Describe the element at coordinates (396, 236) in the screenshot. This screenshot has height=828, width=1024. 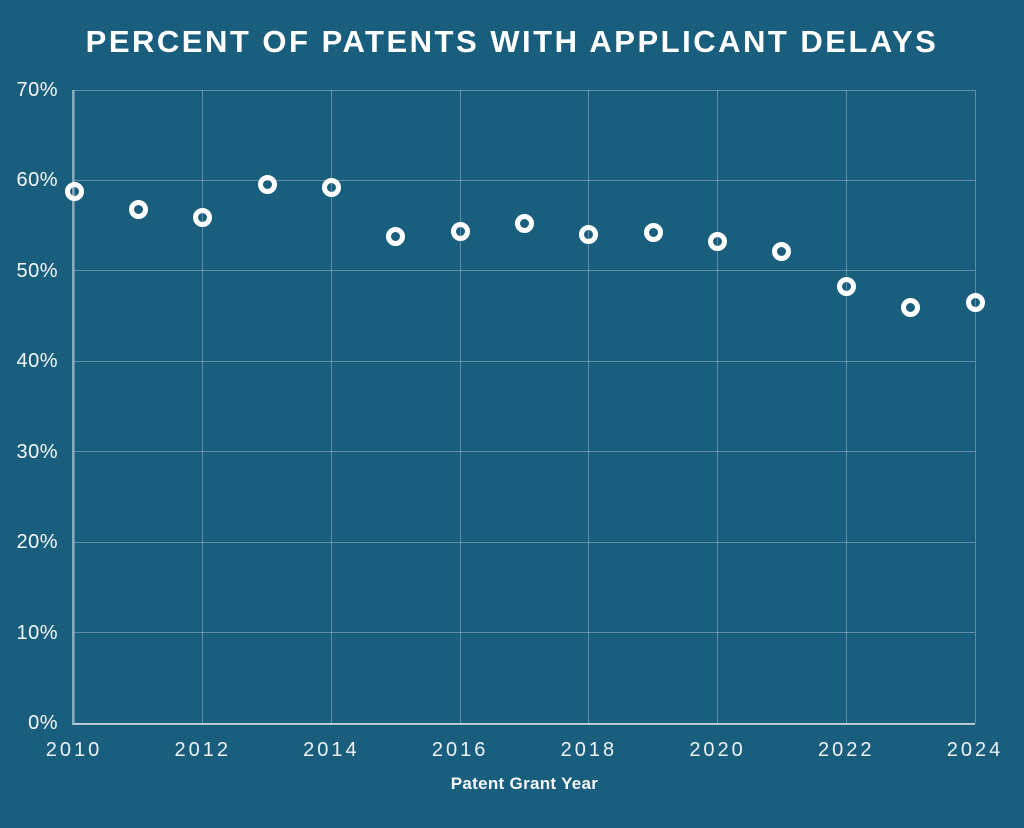
I see `data-point-2015` at that location.